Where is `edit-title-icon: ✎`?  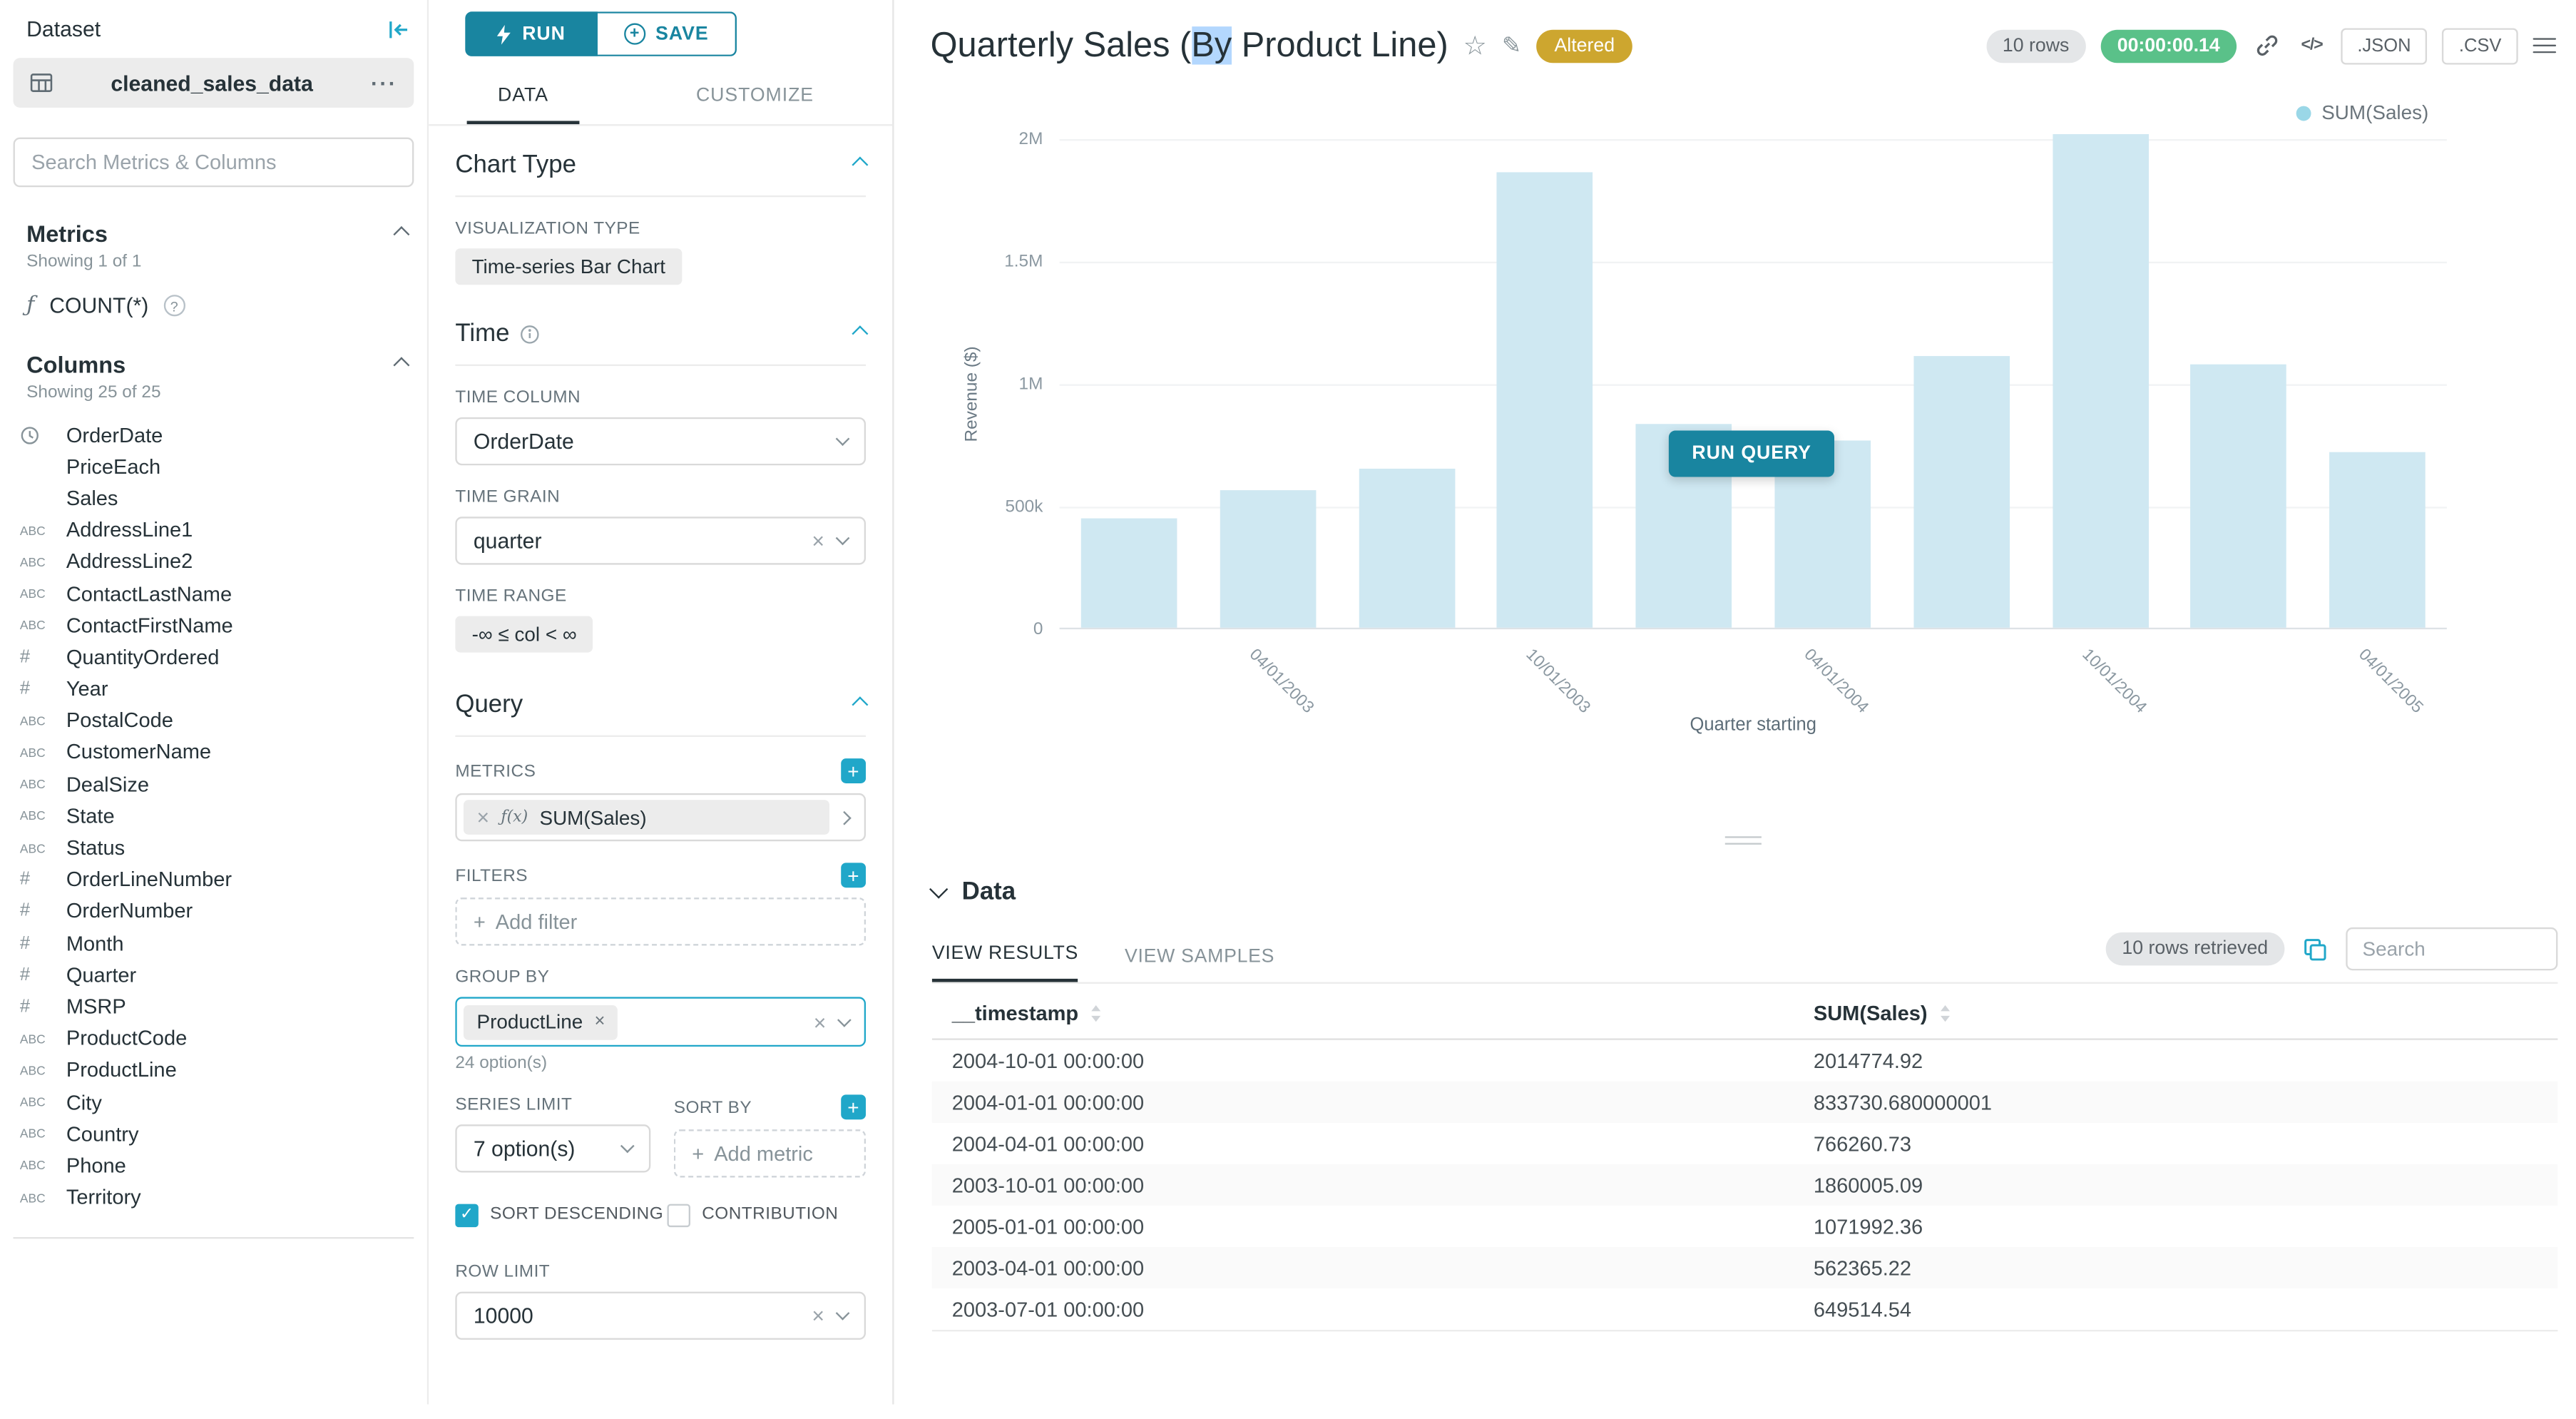 edit-title-icon: ✎ is located at coordinates (1512, 45).